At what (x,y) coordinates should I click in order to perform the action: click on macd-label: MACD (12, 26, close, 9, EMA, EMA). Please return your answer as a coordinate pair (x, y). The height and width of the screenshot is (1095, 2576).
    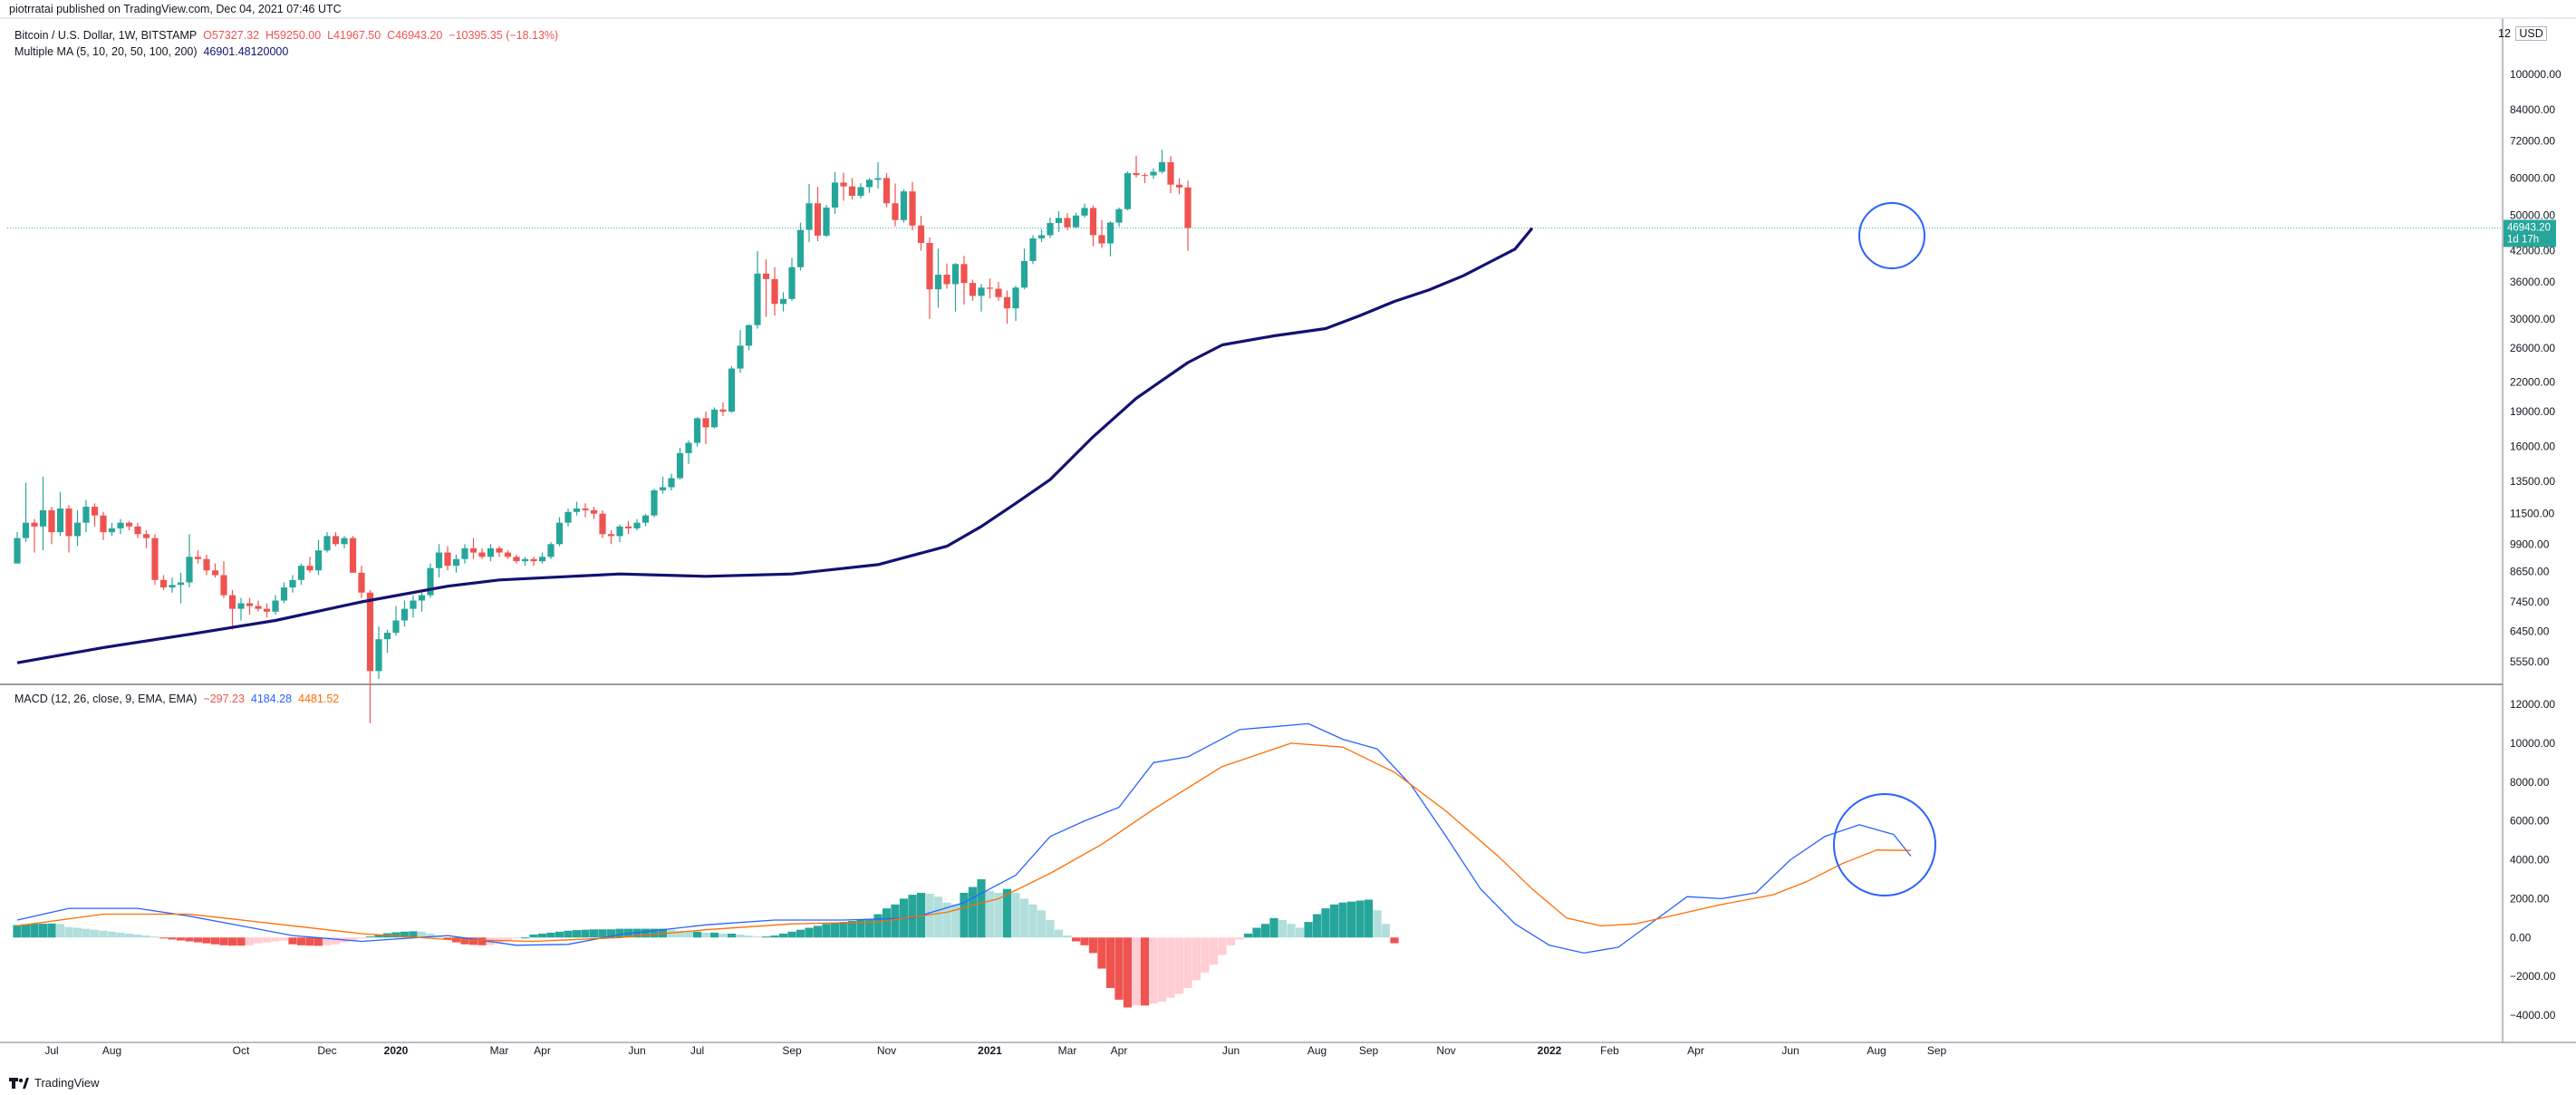
    Looking at the image, I should click on (106, 699).